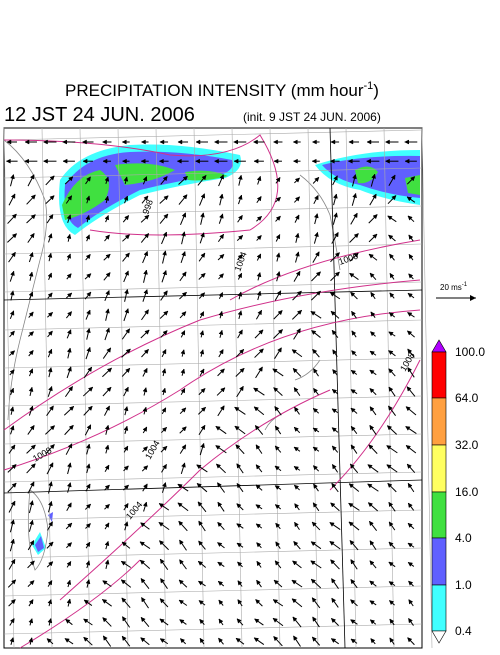  What do you see at coordinates (241, 191) in the screenshot?
I see `precip-heavy` at bounding box center [241, 191].